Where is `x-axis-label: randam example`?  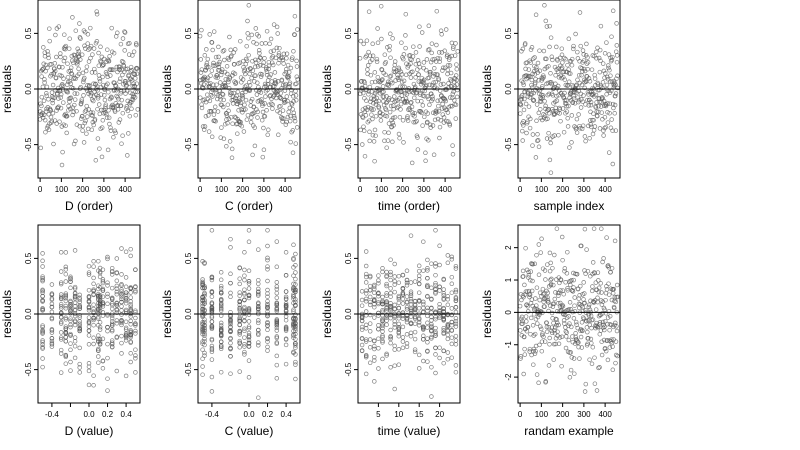 x-axis-label: randam example is located at coordinates (569, 431).